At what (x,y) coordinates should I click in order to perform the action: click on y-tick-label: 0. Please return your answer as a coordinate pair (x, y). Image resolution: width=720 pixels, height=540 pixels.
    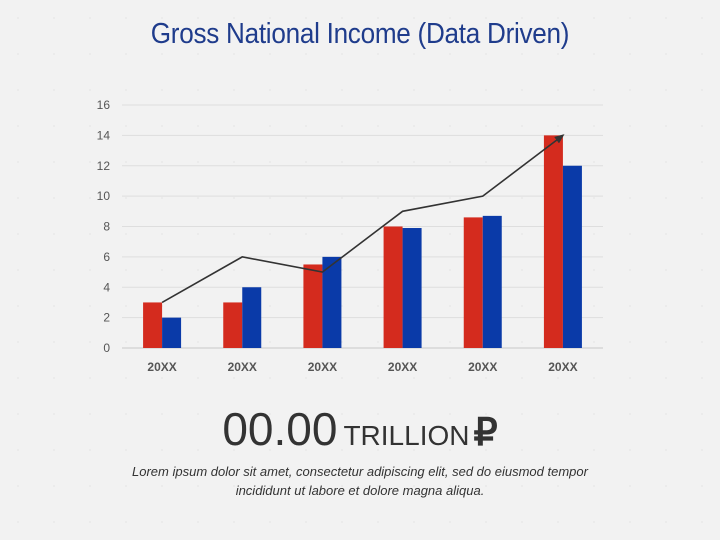
    Looking at the image, I should click on (106, 348).